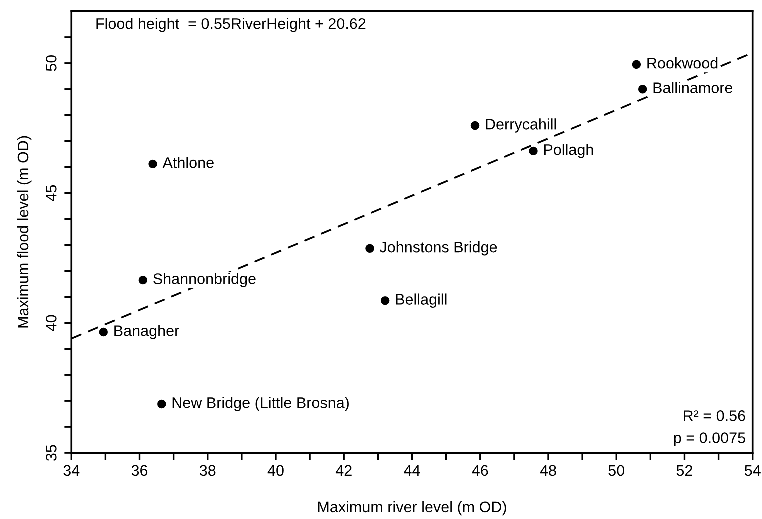 The image size is (762, 519). I want to click on x-tick-label: 44, so click(412, 470).